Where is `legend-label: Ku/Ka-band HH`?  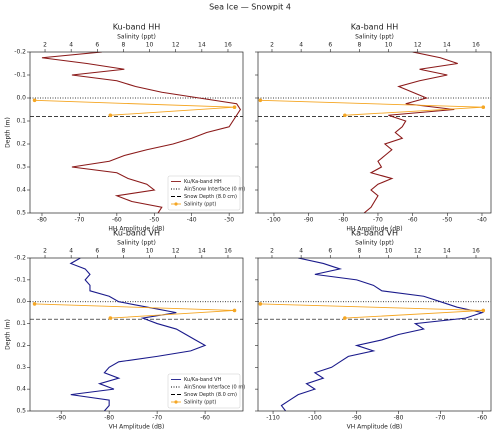 legend-label: Ku/Ka-band HH is located at coordinates (203, 182).